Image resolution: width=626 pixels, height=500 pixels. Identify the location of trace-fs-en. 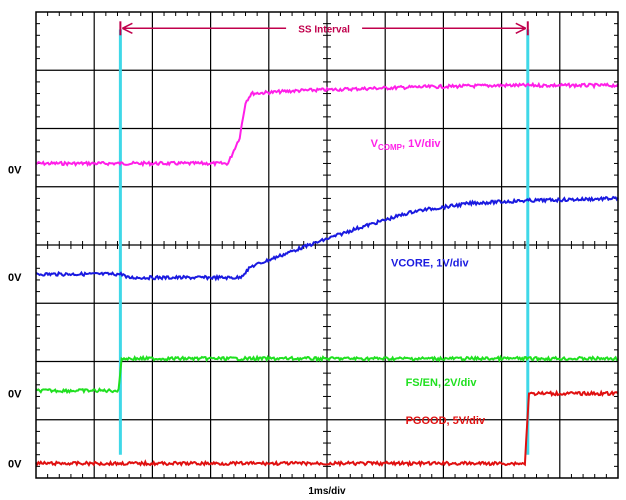
(327, 374).